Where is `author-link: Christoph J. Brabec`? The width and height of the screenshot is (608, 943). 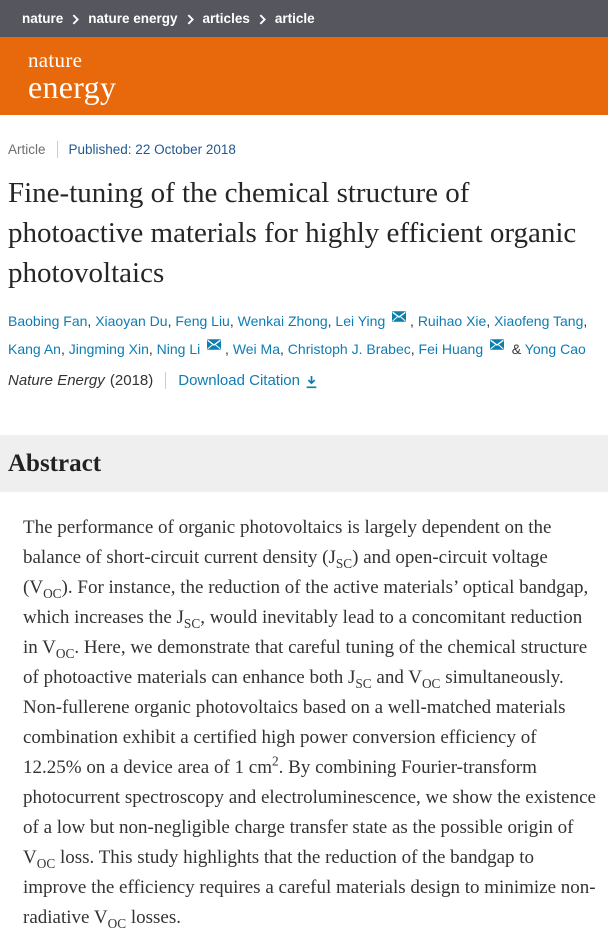
author-link: Christoph J. Brabec is located at coordinates (349, 349).